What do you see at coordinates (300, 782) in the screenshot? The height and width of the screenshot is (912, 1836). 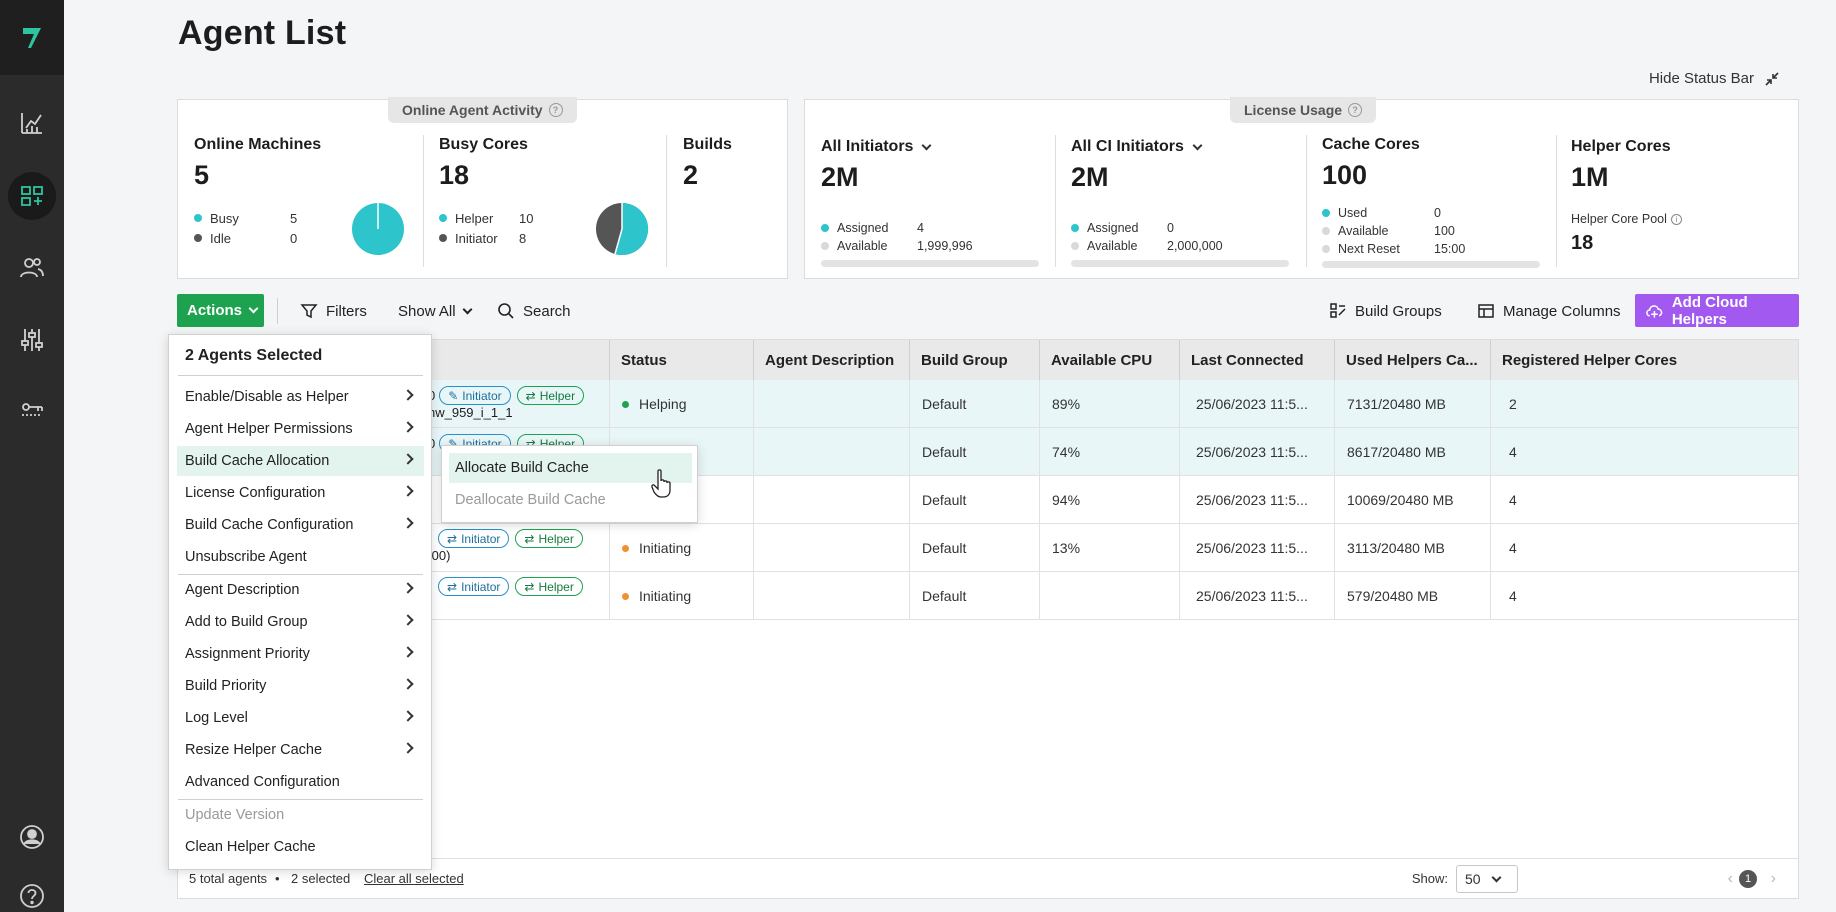 I see `menu-item-advanced-configuration: Advanced Configuration` at bounding box center [300, 782].